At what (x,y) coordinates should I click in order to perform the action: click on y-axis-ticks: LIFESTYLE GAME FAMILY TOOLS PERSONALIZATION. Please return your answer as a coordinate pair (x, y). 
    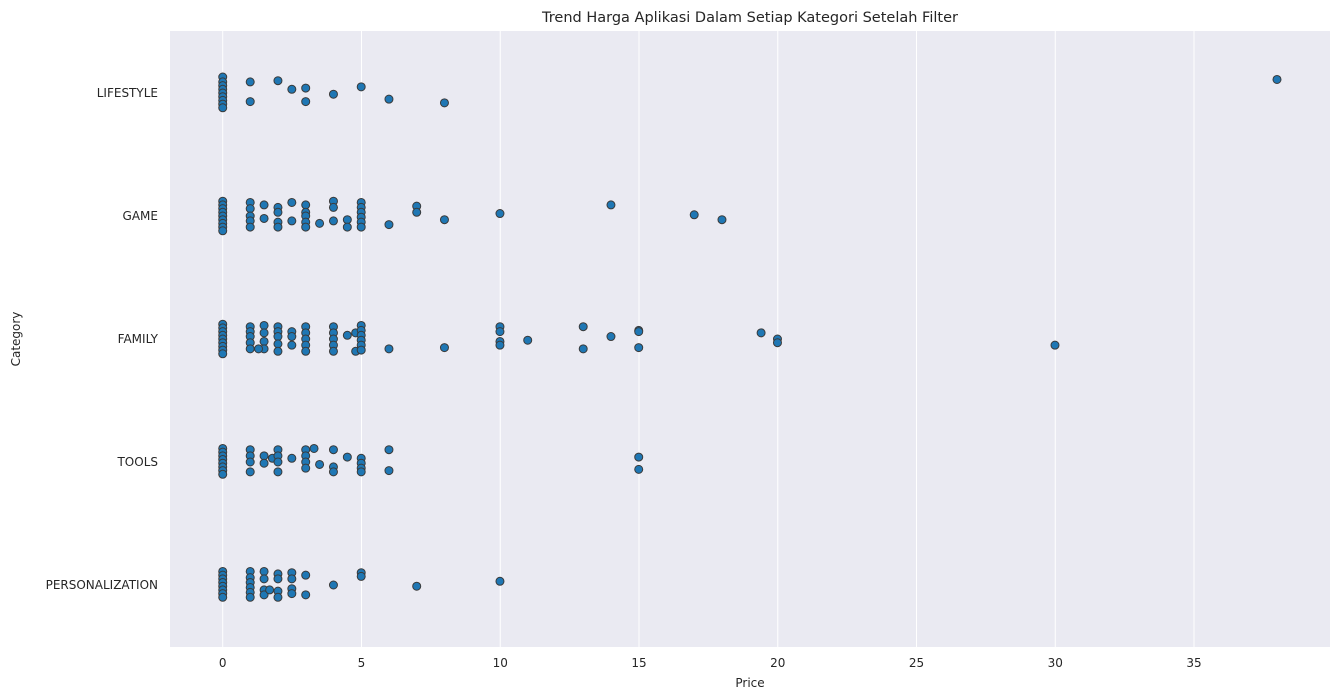
    Looking at the image, I should click on (102, 339).